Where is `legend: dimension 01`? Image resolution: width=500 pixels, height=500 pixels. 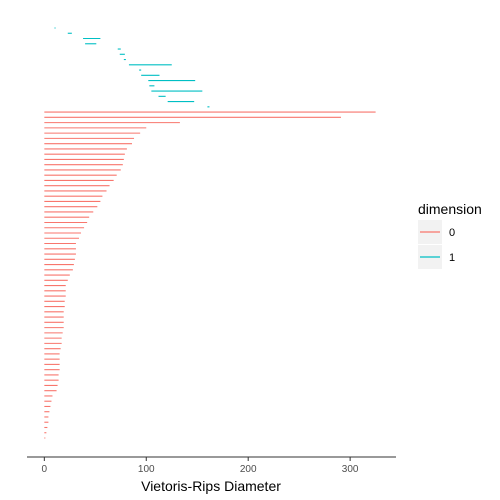 legend: dimension 01 is located at coordinates (450, 235).